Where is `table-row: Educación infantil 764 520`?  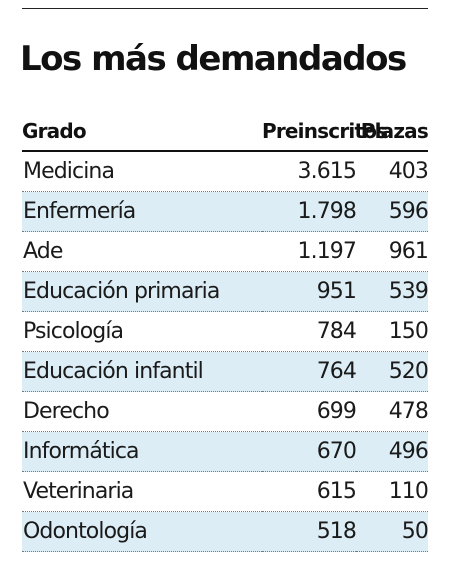
table-row: Educación infantil 764 520 is located at coordinates (225, 371).